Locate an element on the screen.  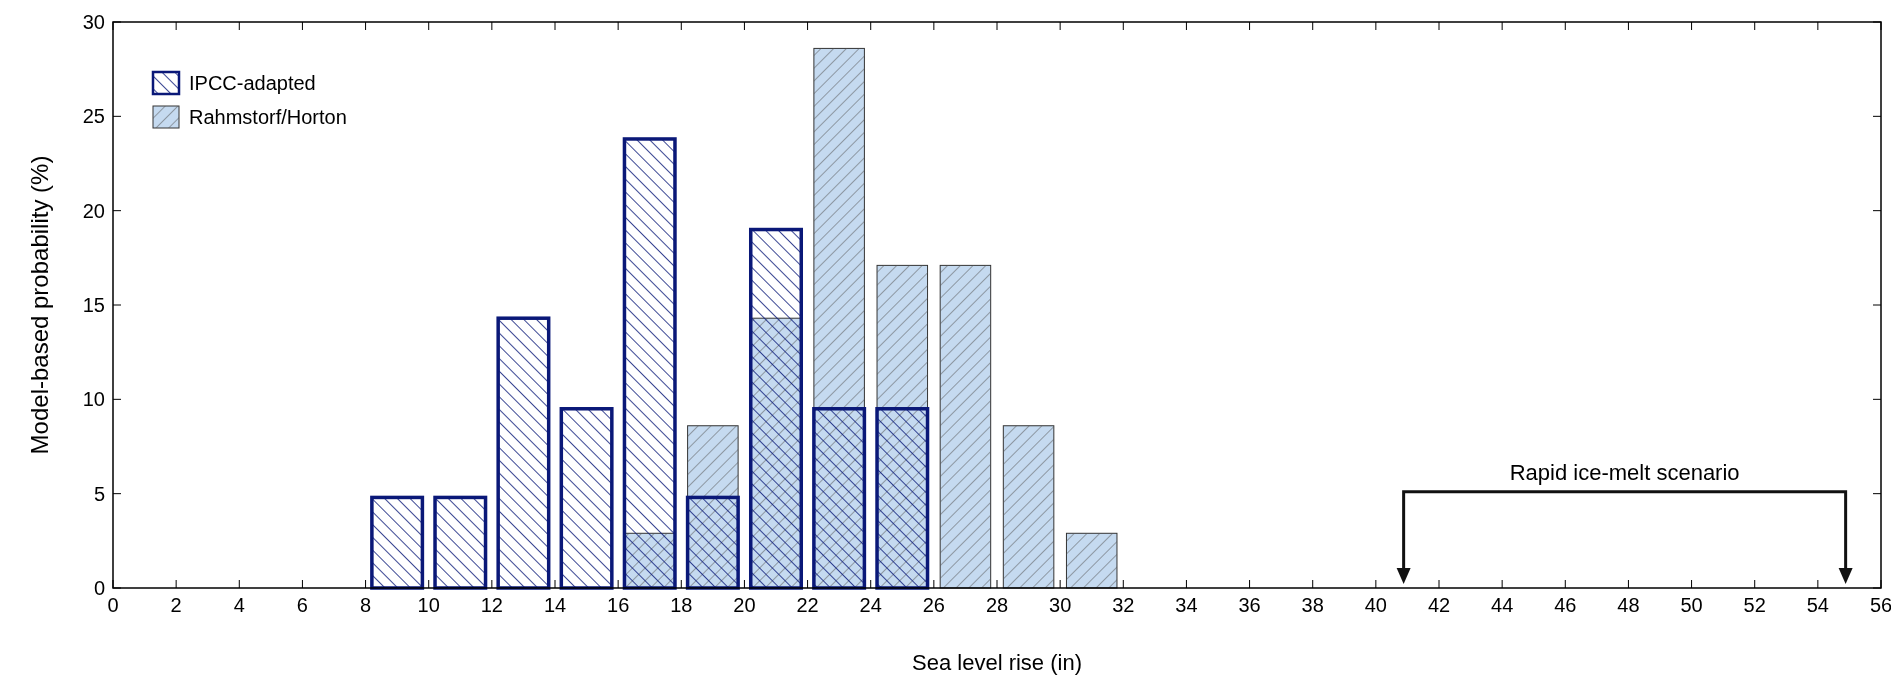
x-tick-label: 44 is located at coordinates (1502, 605).